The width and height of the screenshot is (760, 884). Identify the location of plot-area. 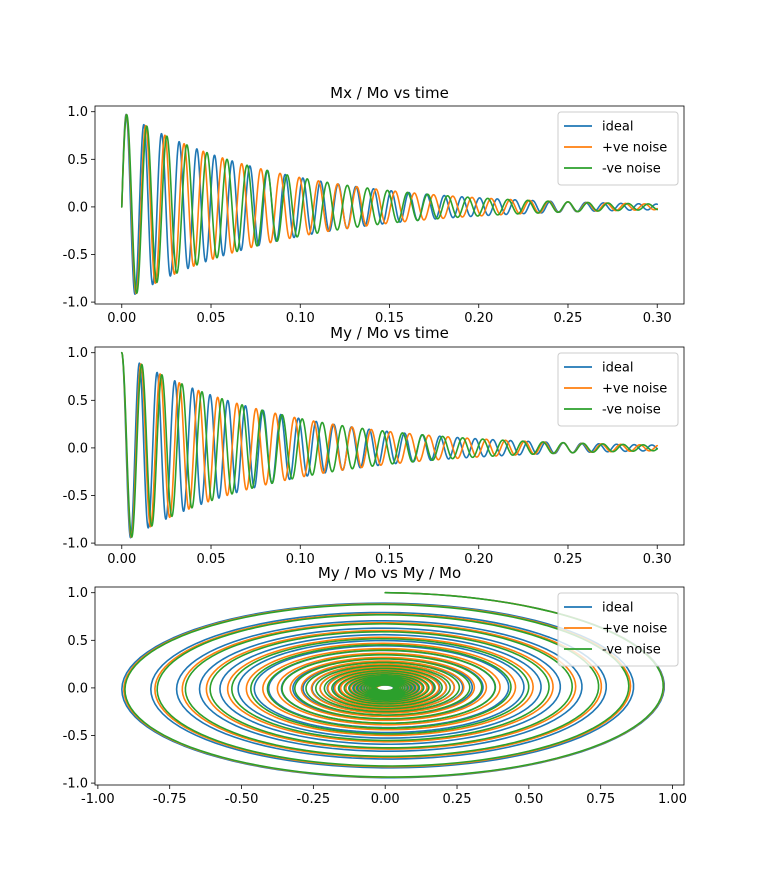
(389, 204).